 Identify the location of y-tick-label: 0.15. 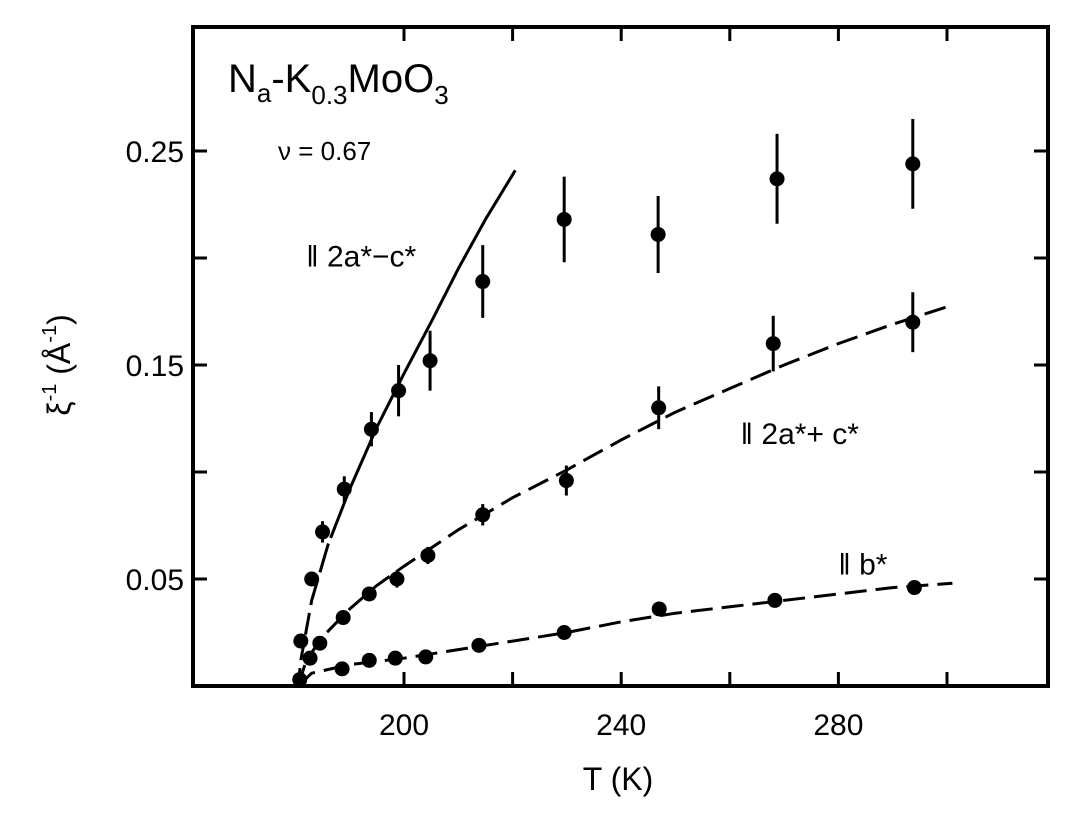
(155, 366).